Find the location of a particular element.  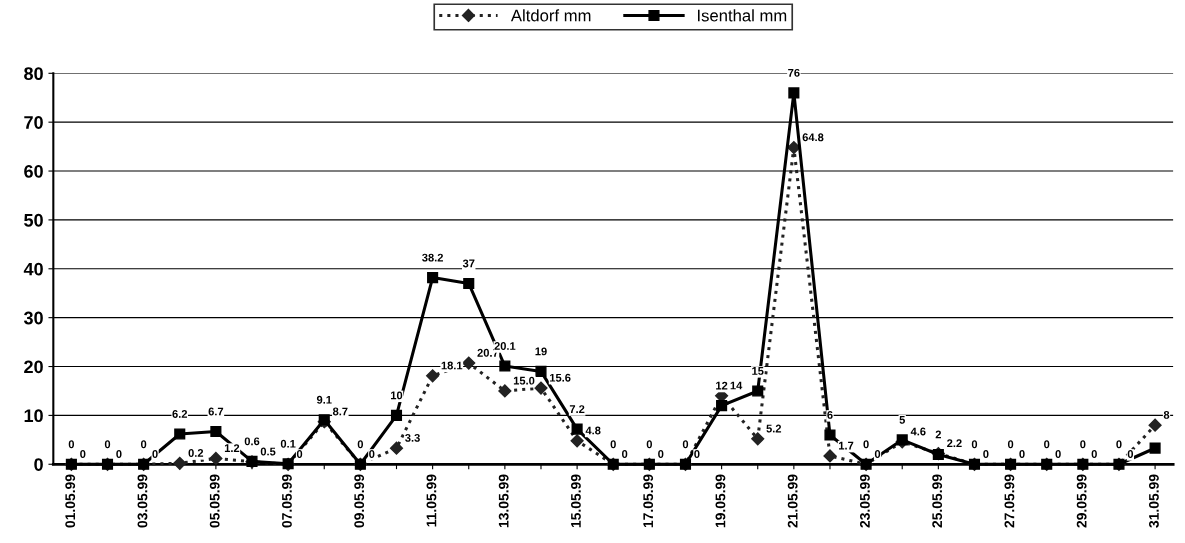

data-label: 19 is located at coordinates (541, 351).